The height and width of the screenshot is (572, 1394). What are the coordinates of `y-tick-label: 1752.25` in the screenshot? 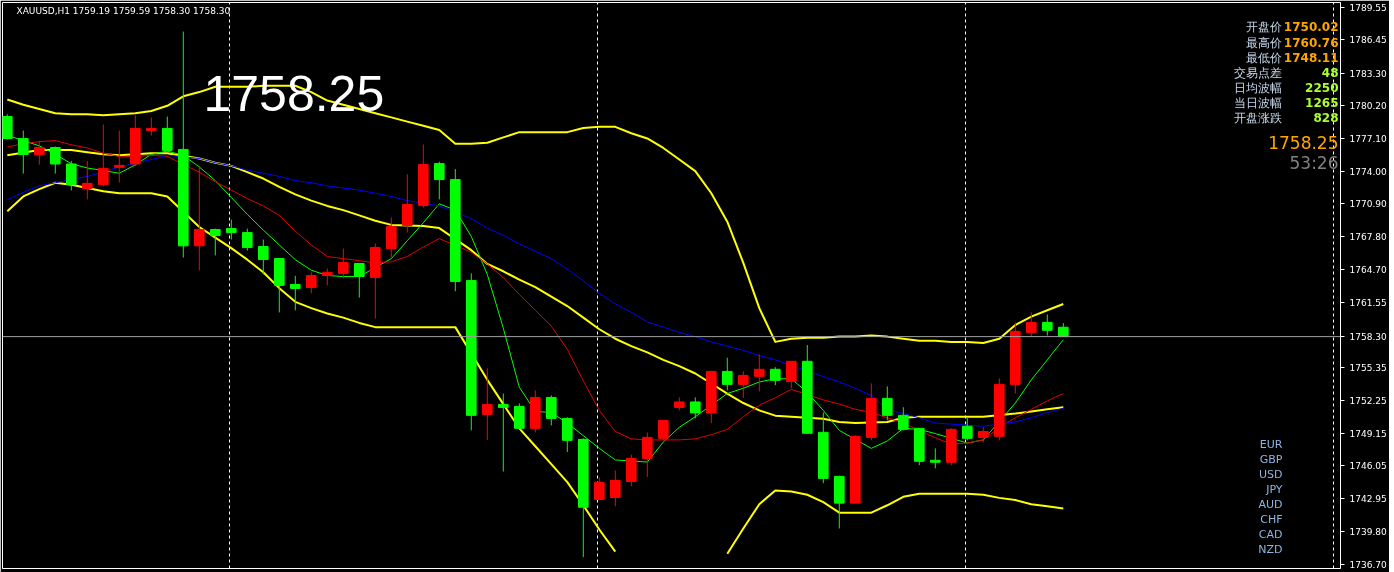 It's located at (1368, 400).